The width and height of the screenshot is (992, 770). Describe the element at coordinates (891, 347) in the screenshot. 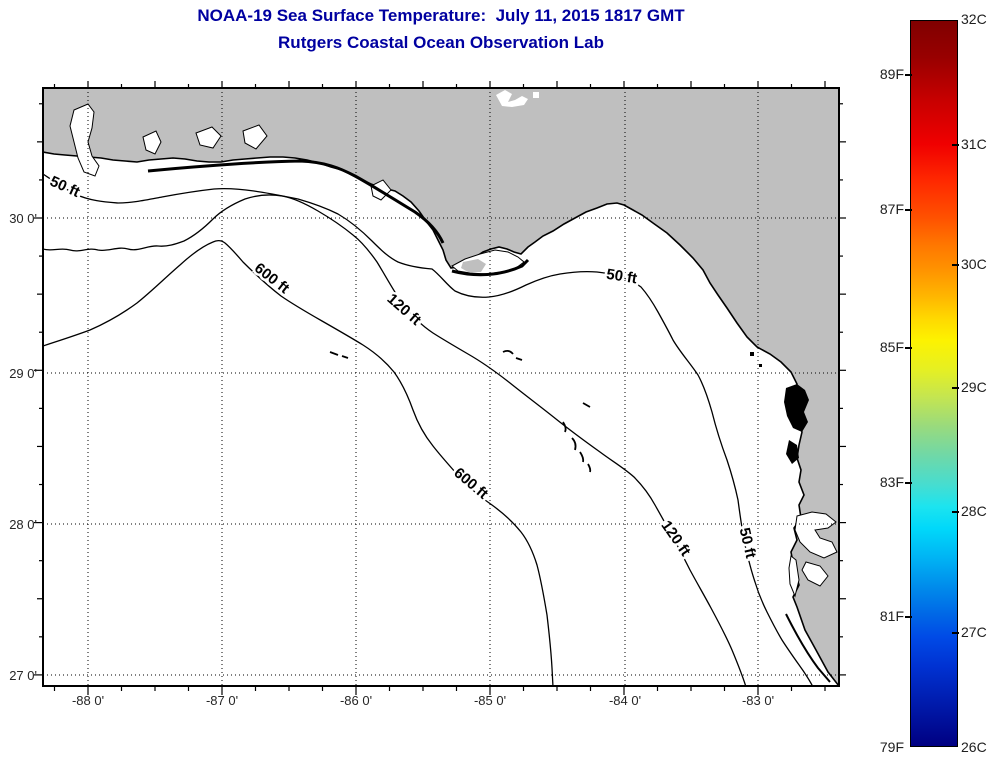

I see `colorbar-fahrenheit-label: 85F` at that location.